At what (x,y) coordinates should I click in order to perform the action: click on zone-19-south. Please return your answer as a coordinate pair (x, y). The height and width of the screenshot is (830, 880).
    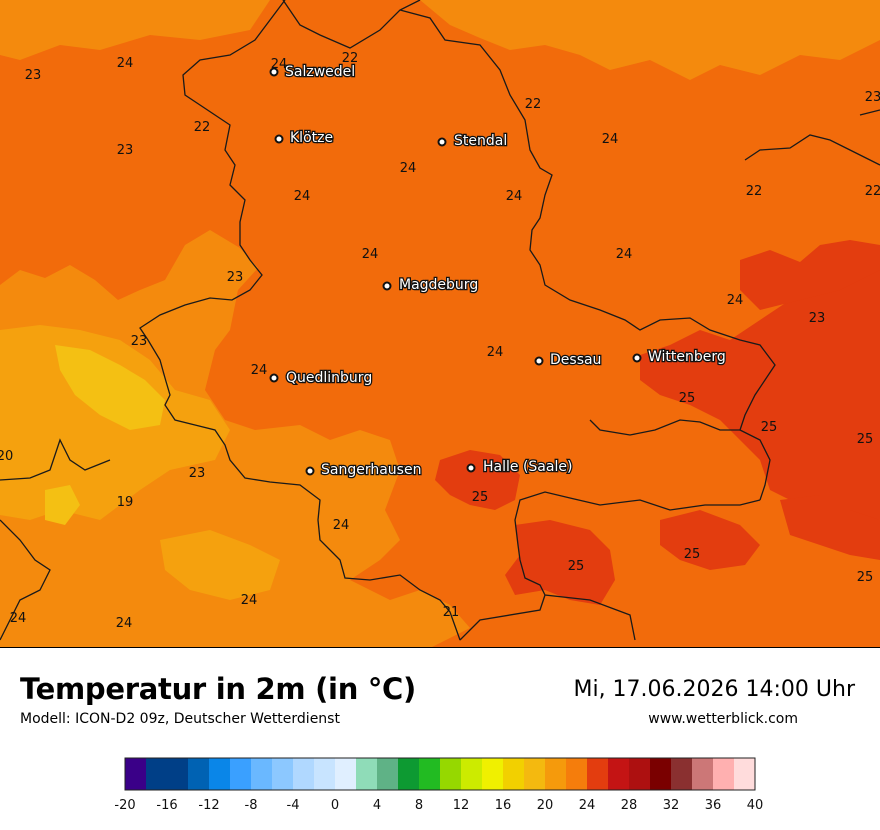
    Looking at the image, I should click on (62, 505).